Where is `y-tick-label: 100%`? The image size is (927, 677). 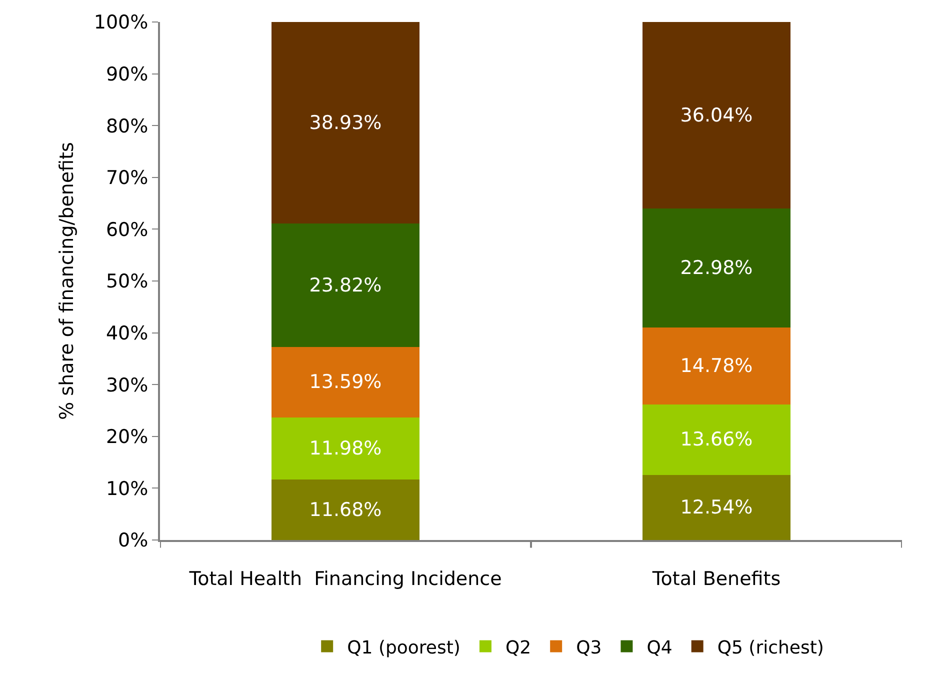
y-tick-label: 100% is located at coordinates (121, 23).